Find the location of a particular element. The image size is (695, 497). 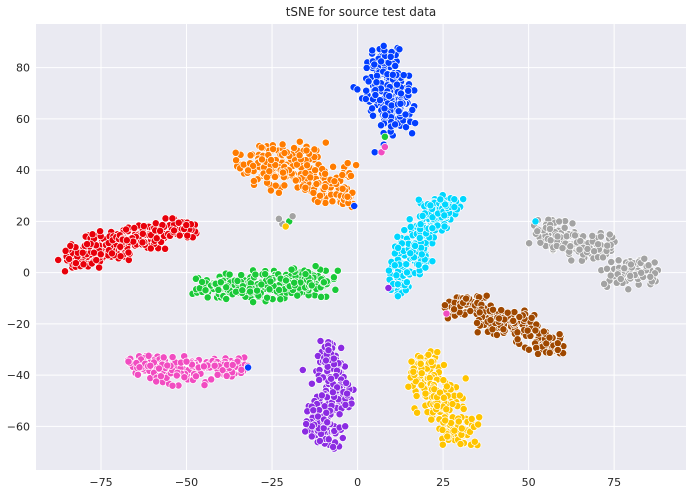

x-tick-label: 75 is located at coordinates (614, 482).